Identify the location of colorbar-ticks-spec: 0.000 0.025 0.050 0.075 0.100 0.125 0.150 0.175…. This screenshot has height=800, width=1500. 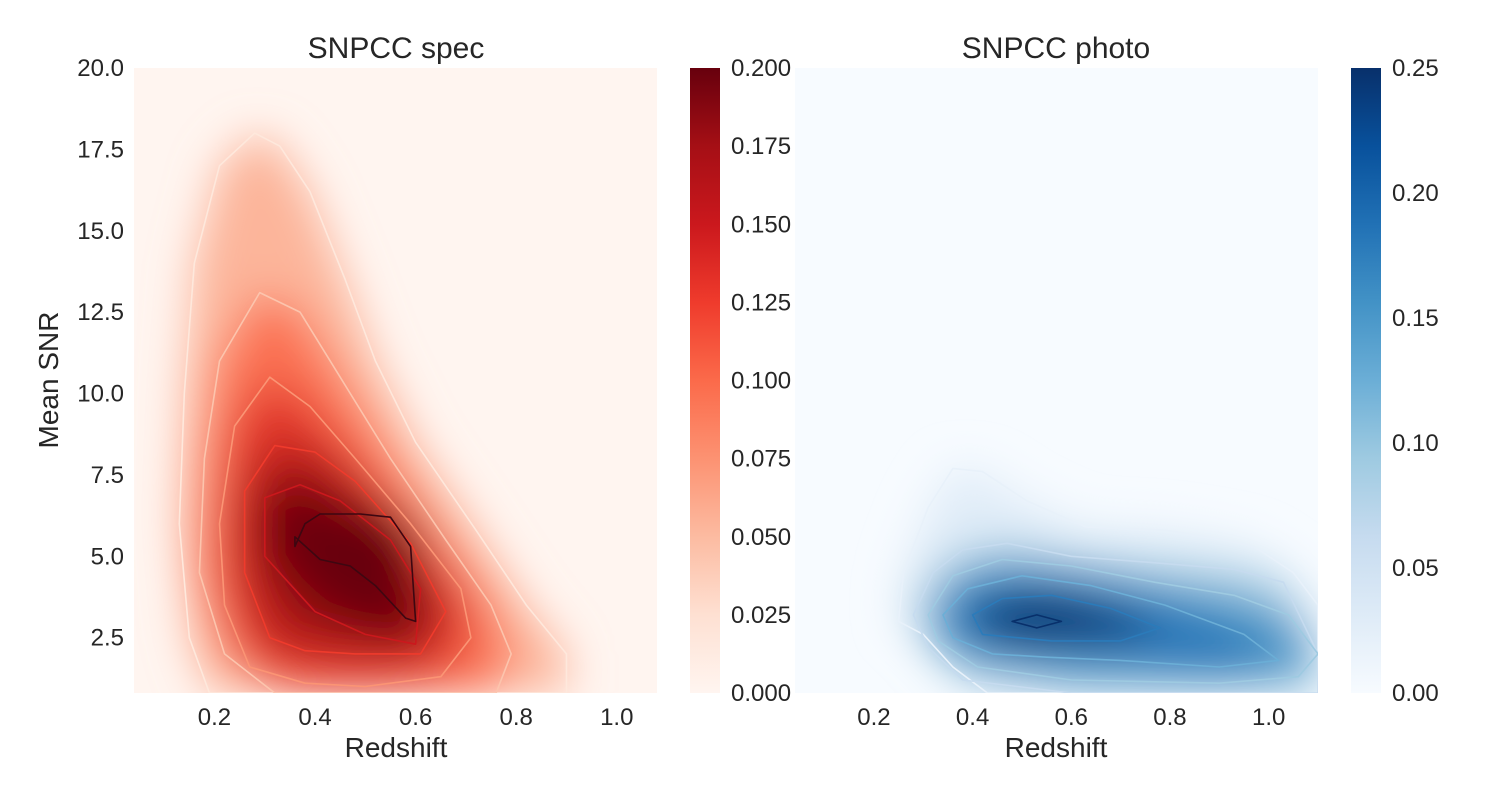
(761, 381).